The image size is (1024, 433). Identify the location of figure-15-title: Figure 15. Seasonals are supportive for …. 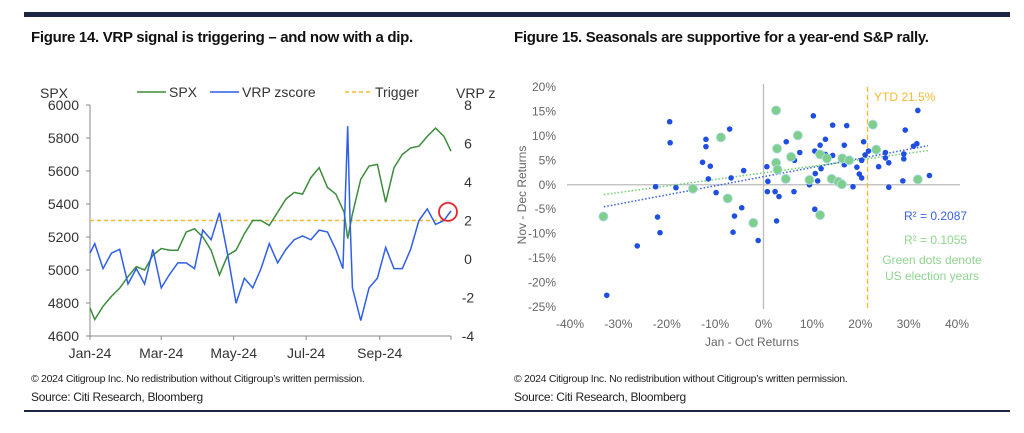
(721, 37).